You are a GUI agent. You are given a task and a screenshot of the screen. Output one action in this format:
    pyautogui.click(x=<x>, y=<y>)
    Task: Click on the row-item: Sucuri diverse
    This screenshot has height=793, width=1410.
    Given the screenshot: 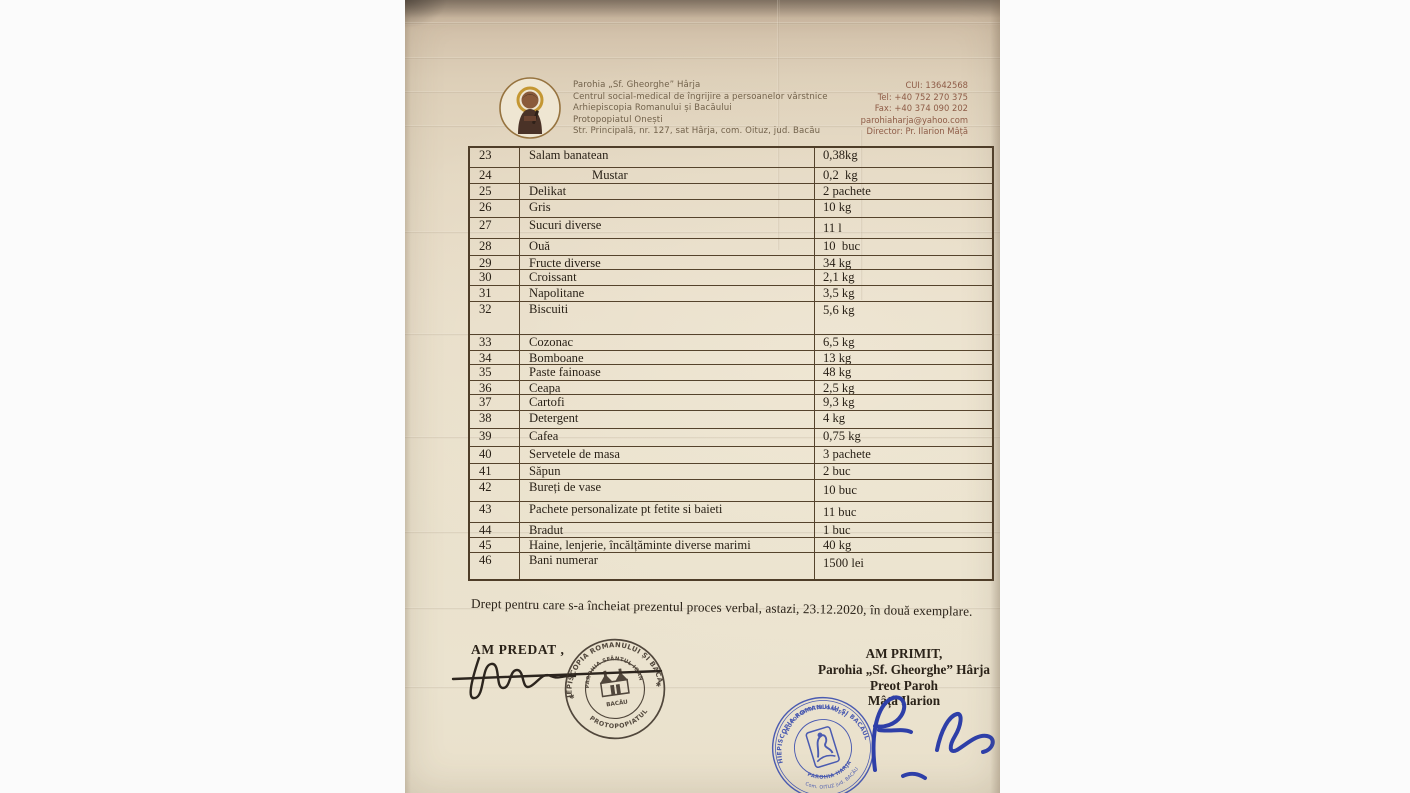 What is the action you would take?
    pyautogui.click(x=667, y=228)
    